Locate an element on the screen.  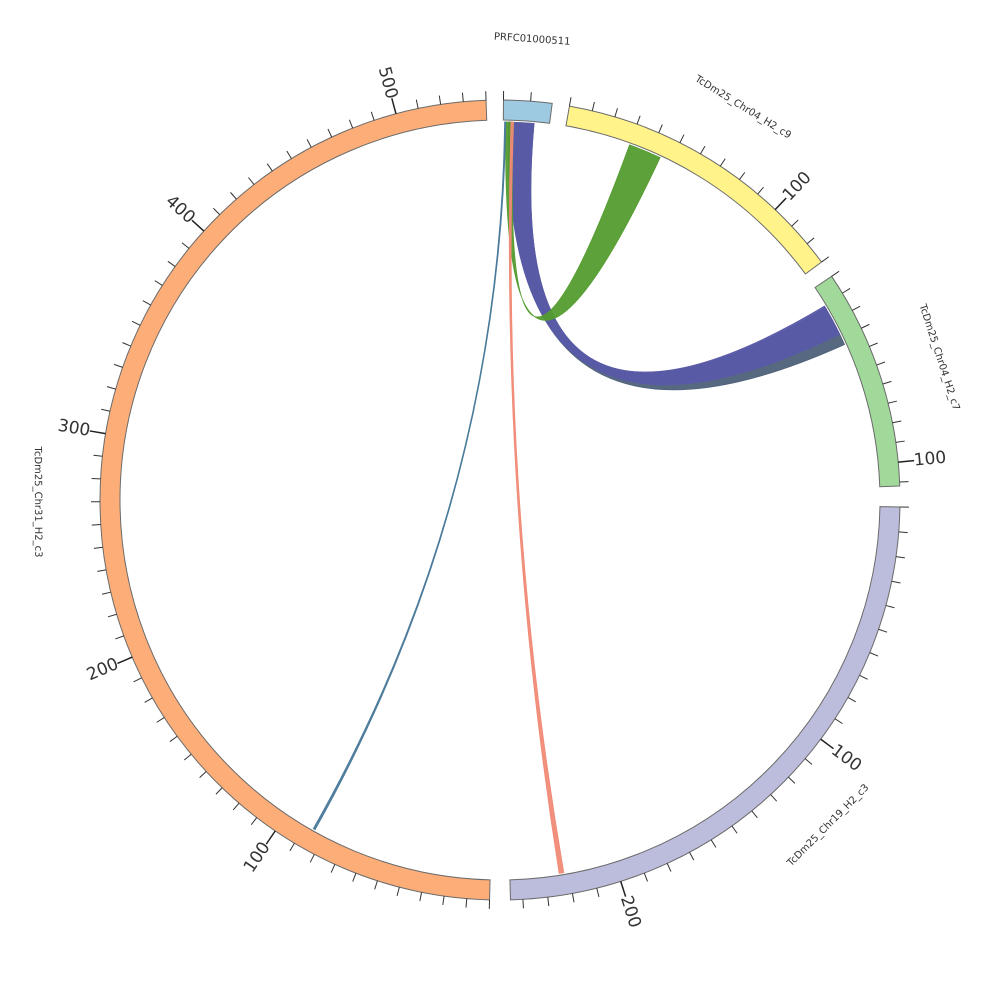
segment-label-s5: TcDm25_Chr31_H2_c3 is located at coordinates (37, 502).